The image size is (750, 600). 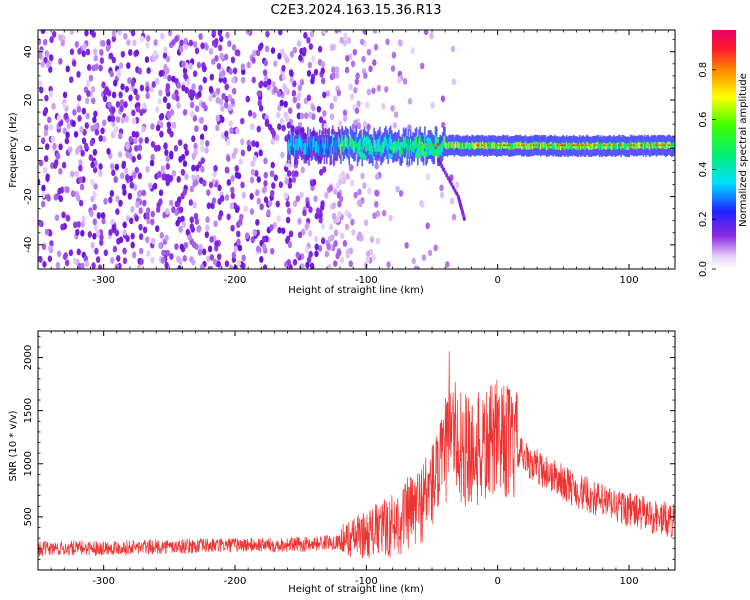 What do you see at coordinates (437, 152) in the screenshot?
I see `carrier-blob` at bounding box center [437, 152].